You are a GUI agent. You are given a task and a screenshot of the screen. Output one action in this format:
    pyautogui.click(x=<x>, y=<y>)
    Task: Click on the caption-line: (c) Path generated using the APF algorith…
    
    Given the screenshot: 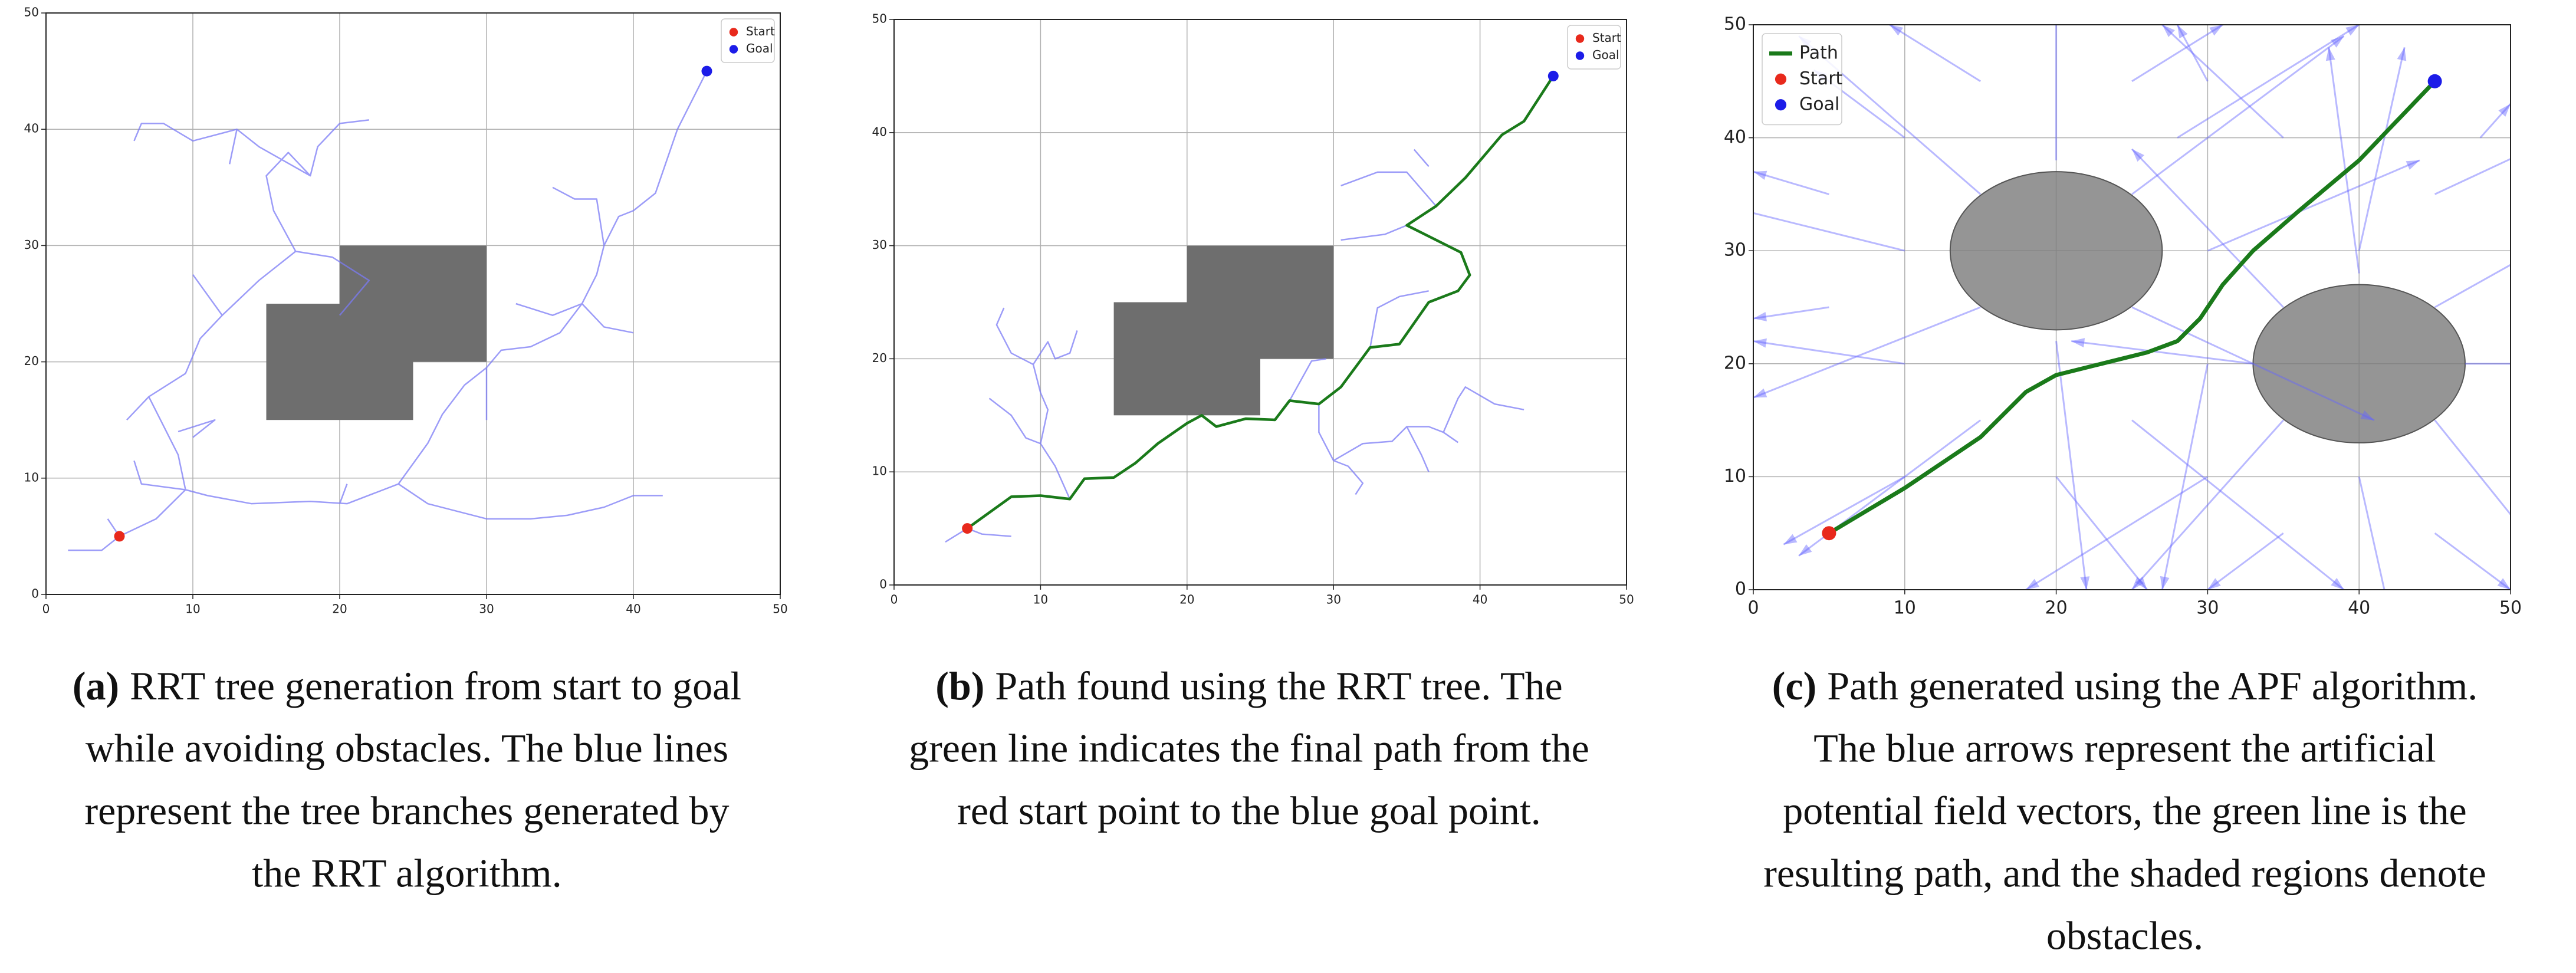 What is the action you would take?
    pyautogui.click(x=2125, y=685)
    